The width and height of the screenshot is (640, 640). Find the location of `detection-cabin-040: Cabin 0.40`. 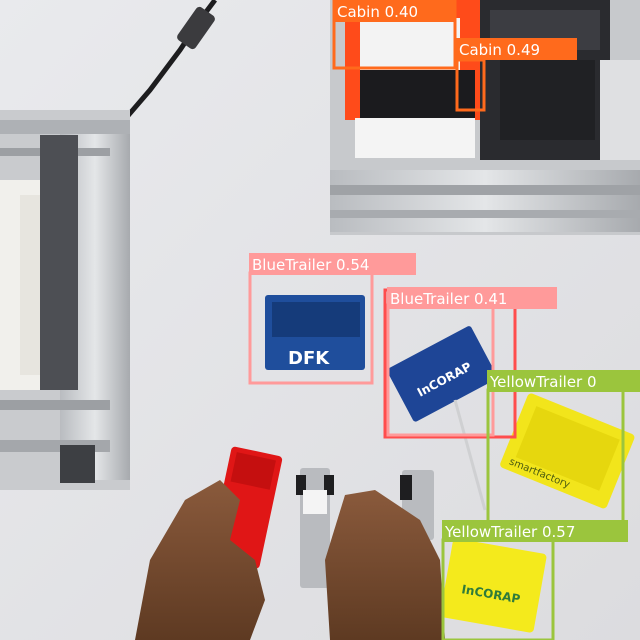

detection-cabin-040: Cabin 0.40 is located at coordinates (394, 35).